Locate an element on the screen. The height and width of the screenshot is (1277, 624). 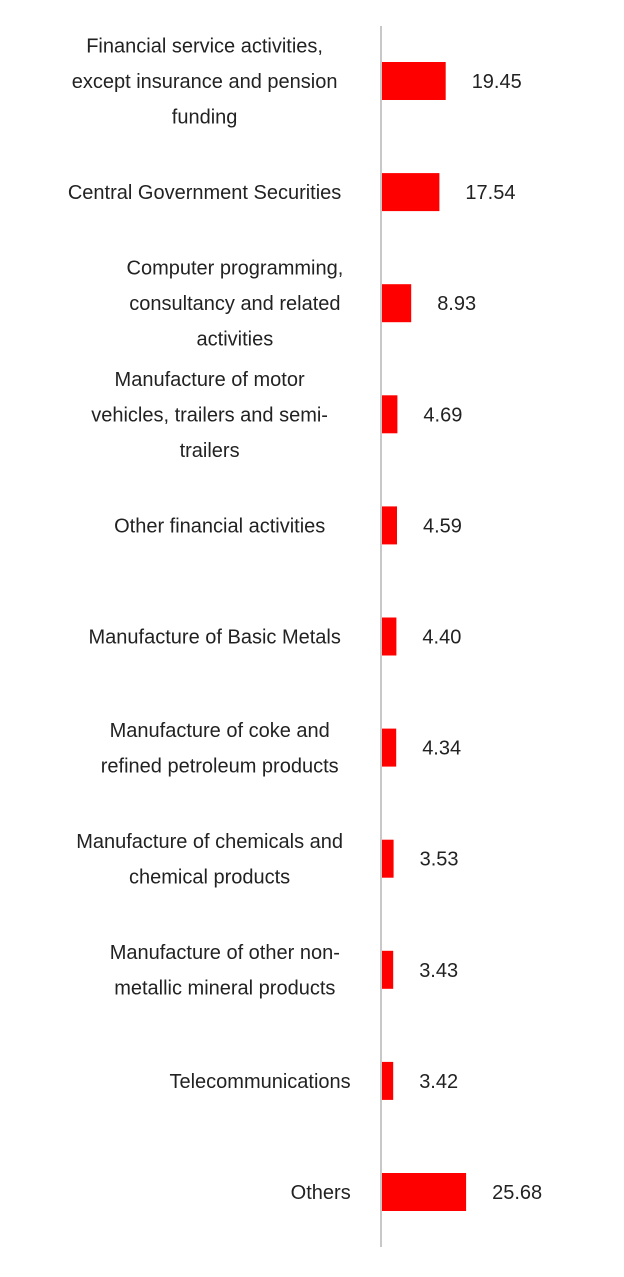
value-label: 17.54 is located at coordinates (490, 193).